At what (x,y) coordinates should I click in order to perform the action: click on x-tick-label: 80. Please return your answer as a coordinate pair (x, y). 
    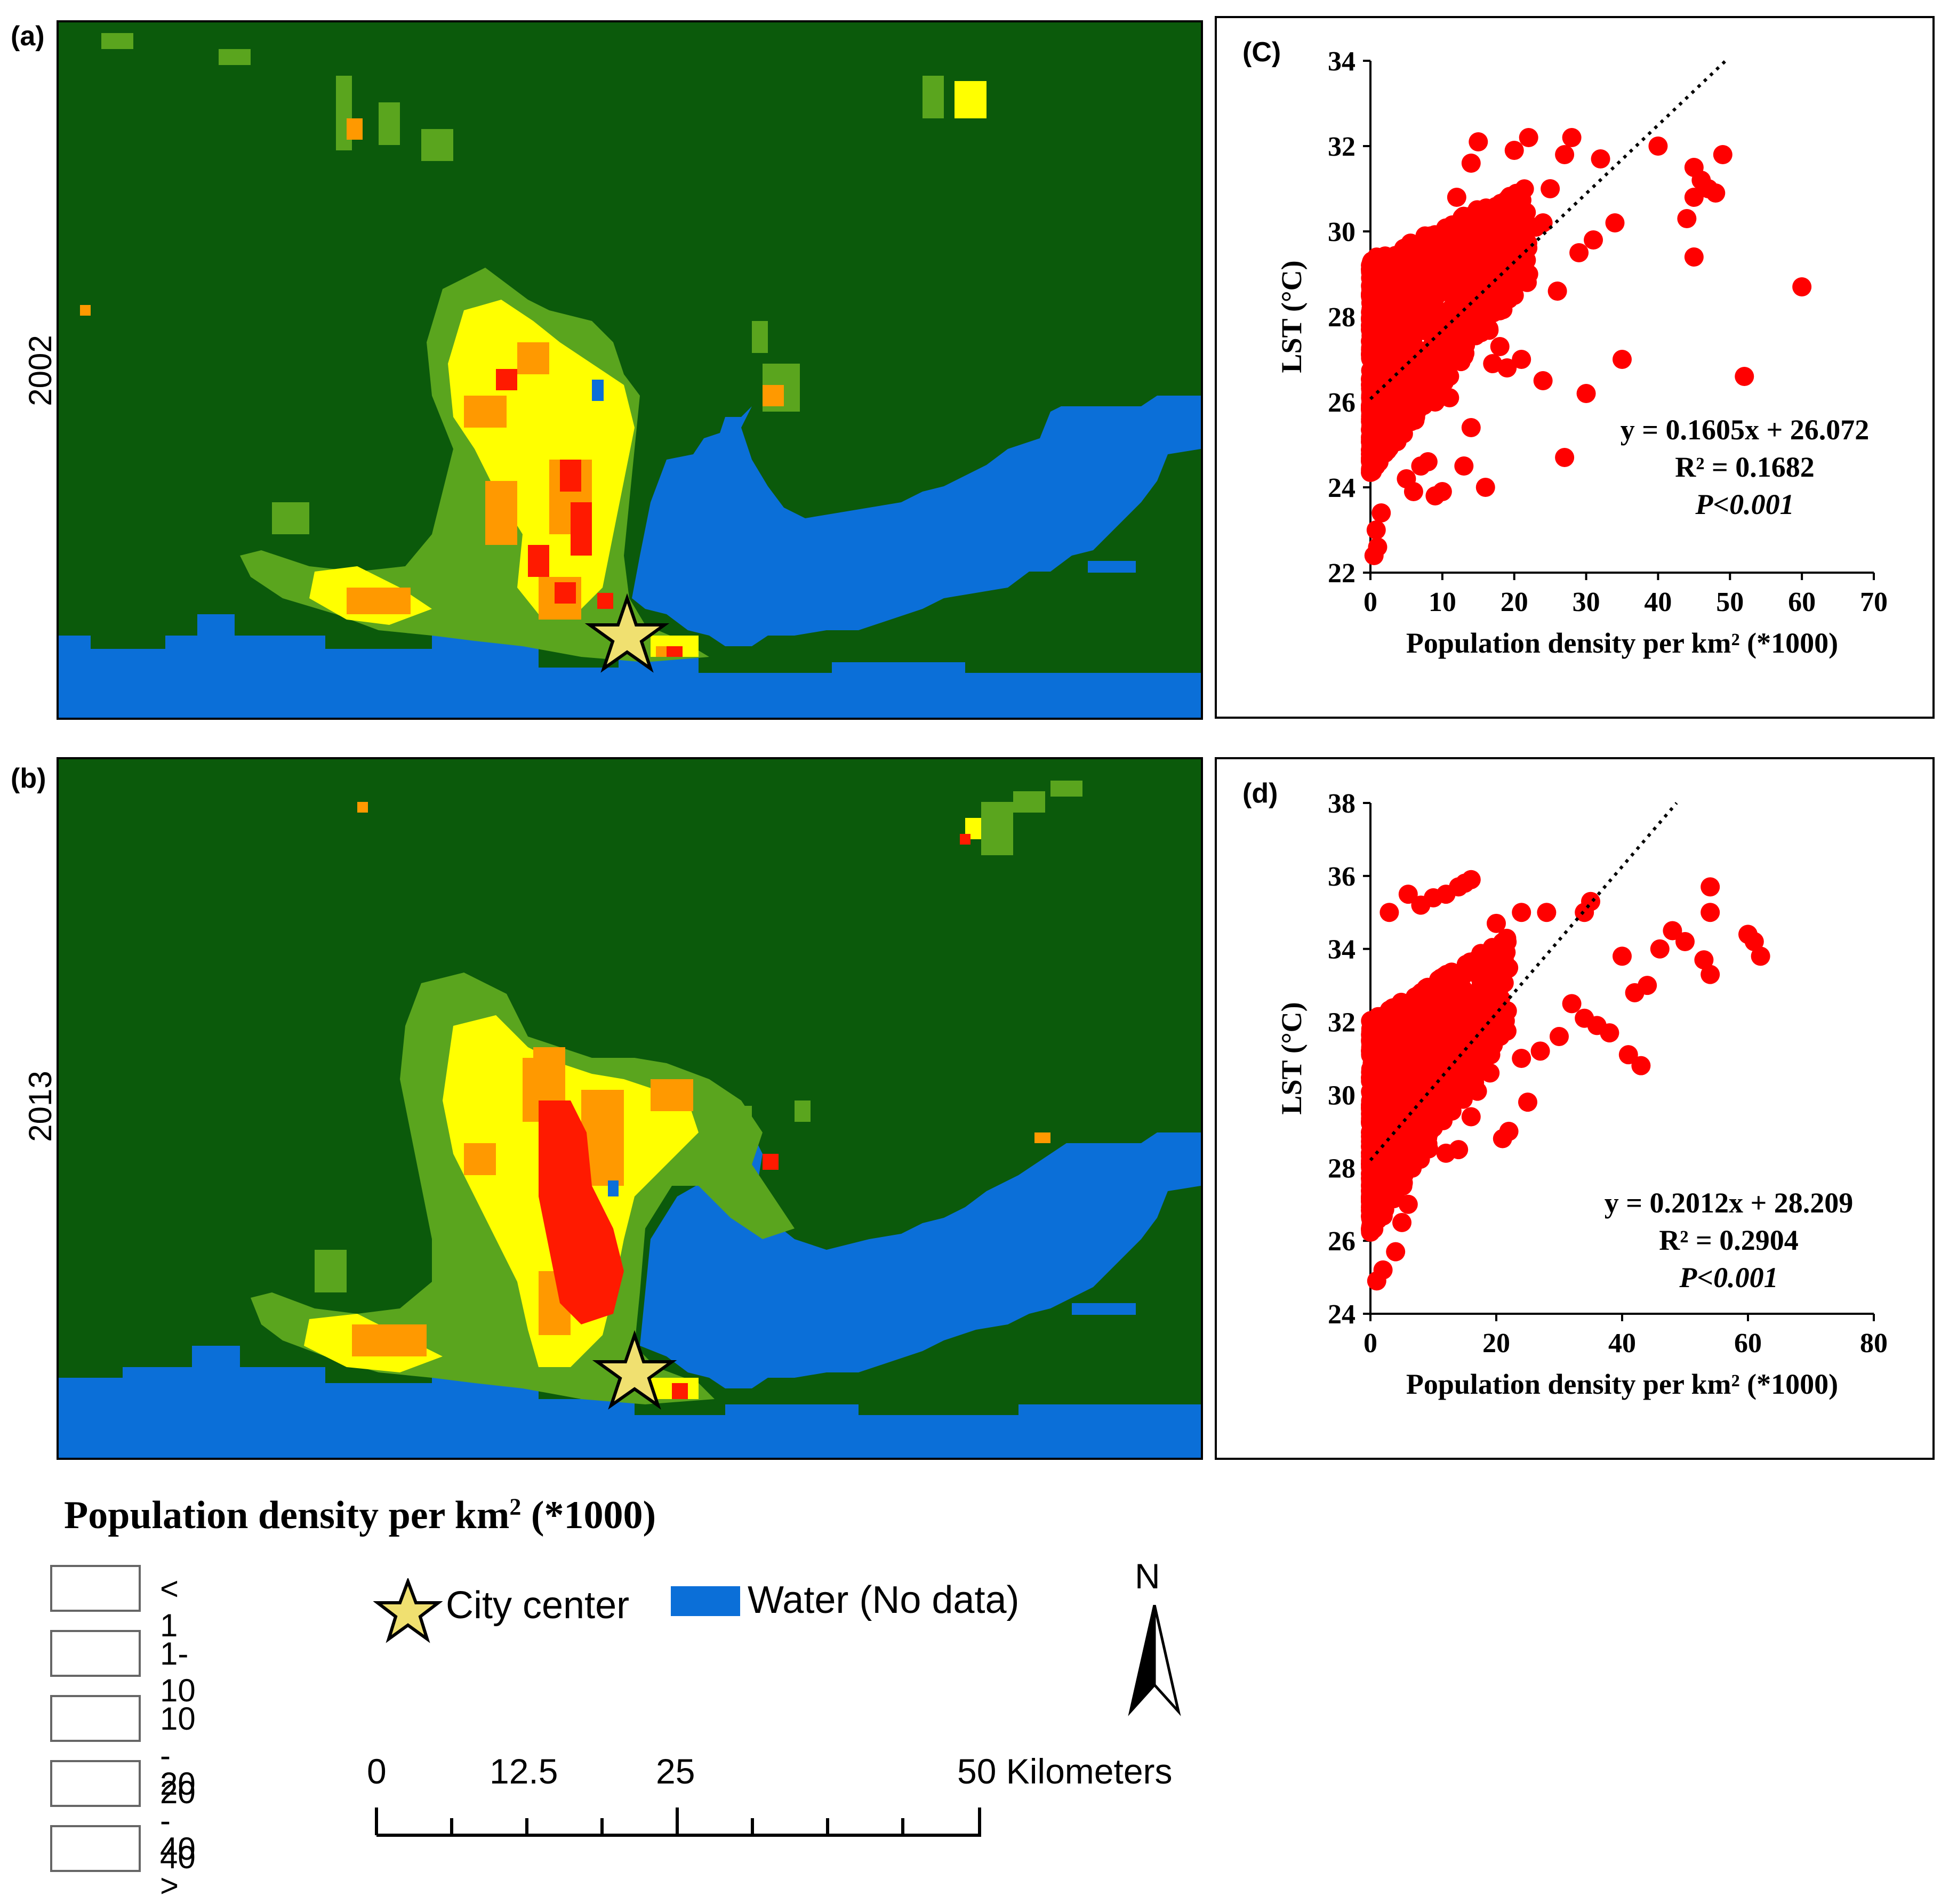
    Looking at the image, I should click on (1874, 1343).